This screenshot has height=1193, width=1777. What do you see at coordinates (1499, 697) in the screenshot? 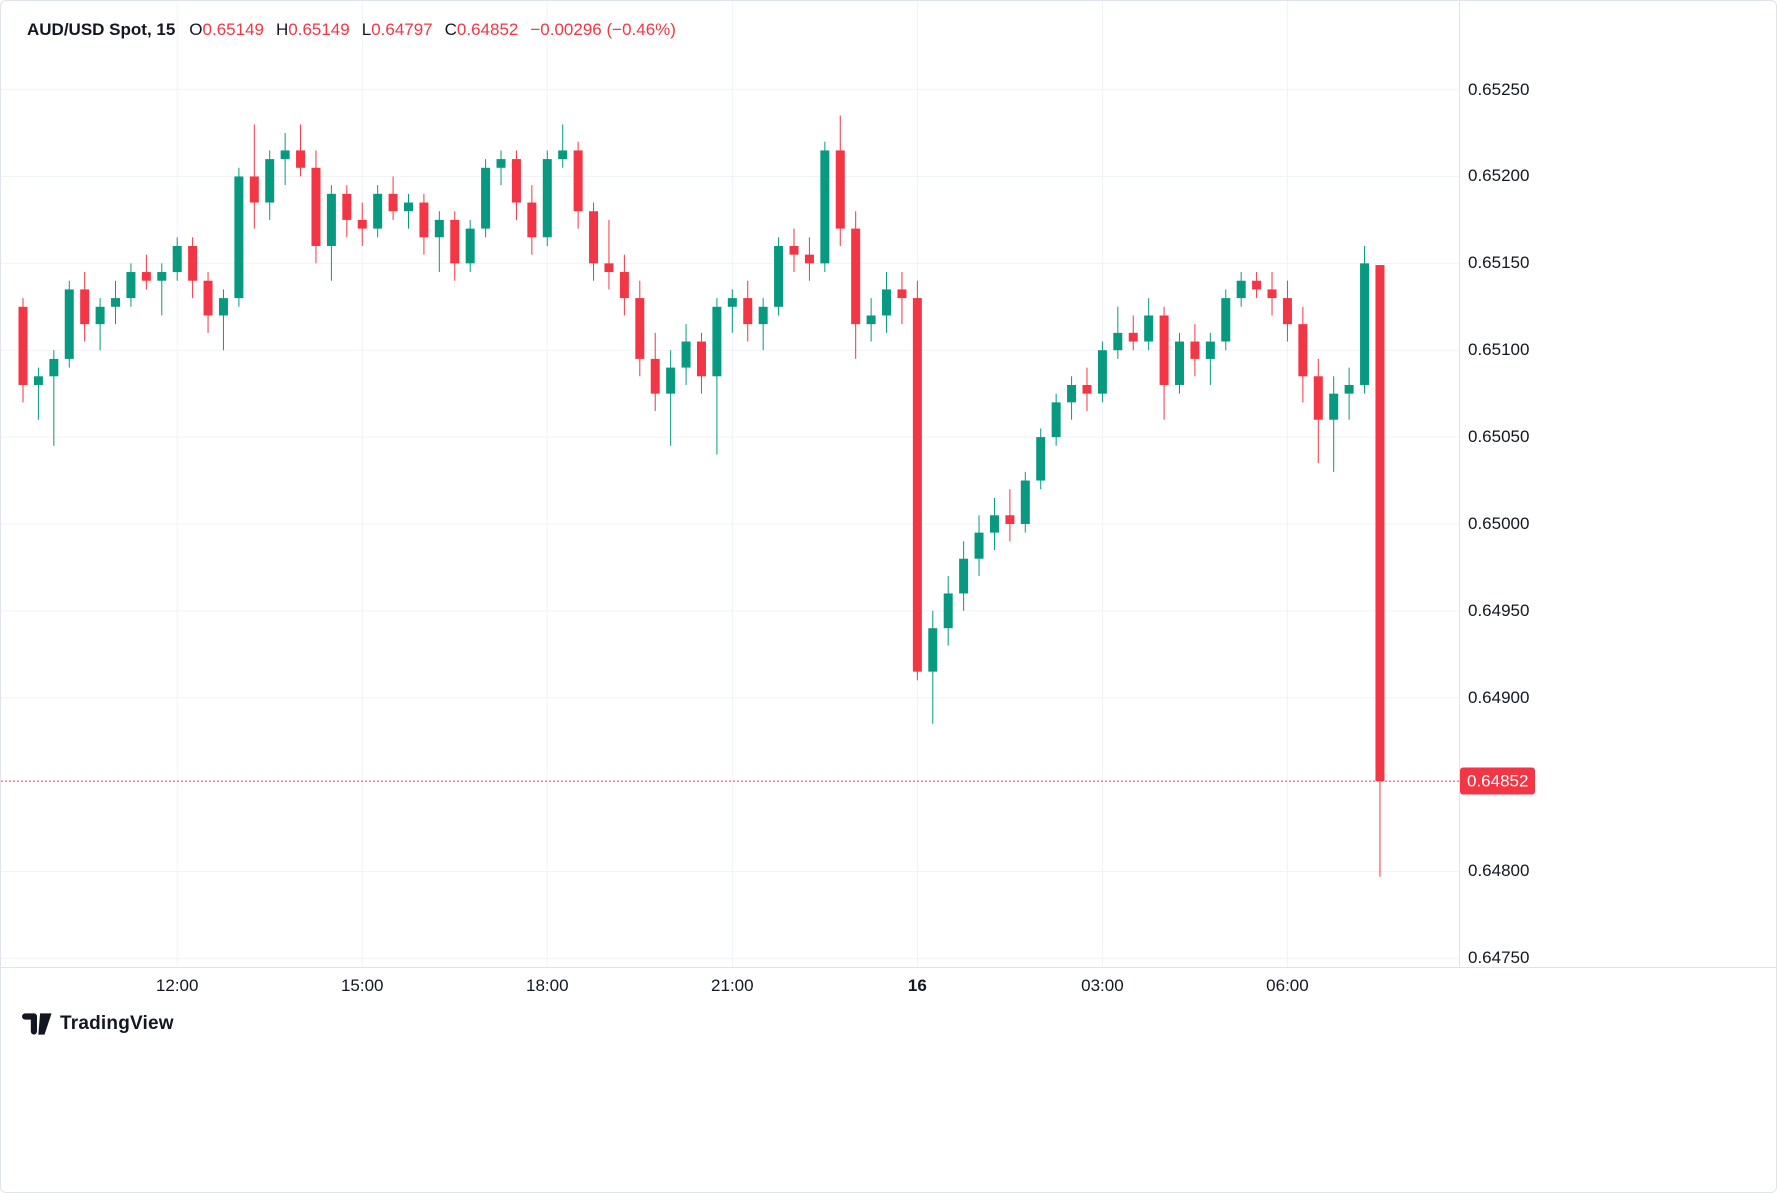
I see `price-tick-label: 0.64900` at bounding box center [1499, 697].